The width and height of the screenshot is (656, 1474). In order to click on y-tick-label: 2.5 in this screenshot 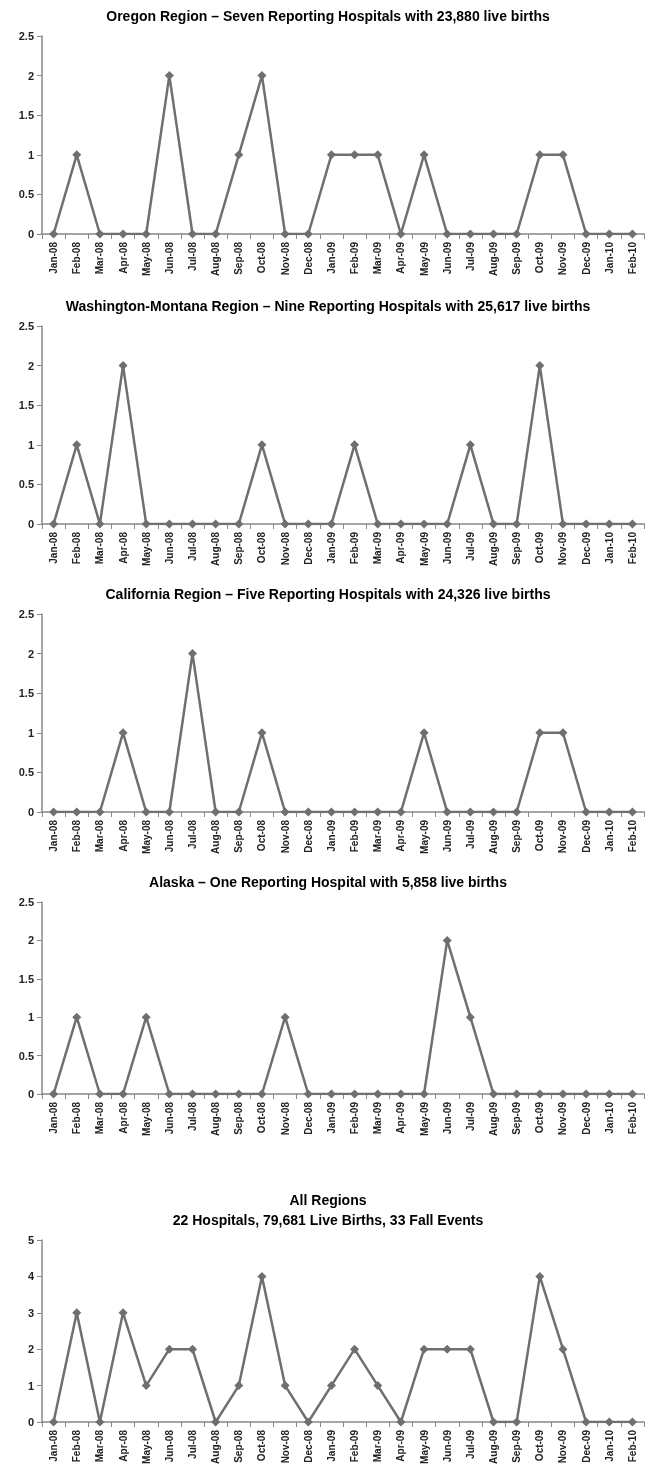, I will do `click(26, 614)`.